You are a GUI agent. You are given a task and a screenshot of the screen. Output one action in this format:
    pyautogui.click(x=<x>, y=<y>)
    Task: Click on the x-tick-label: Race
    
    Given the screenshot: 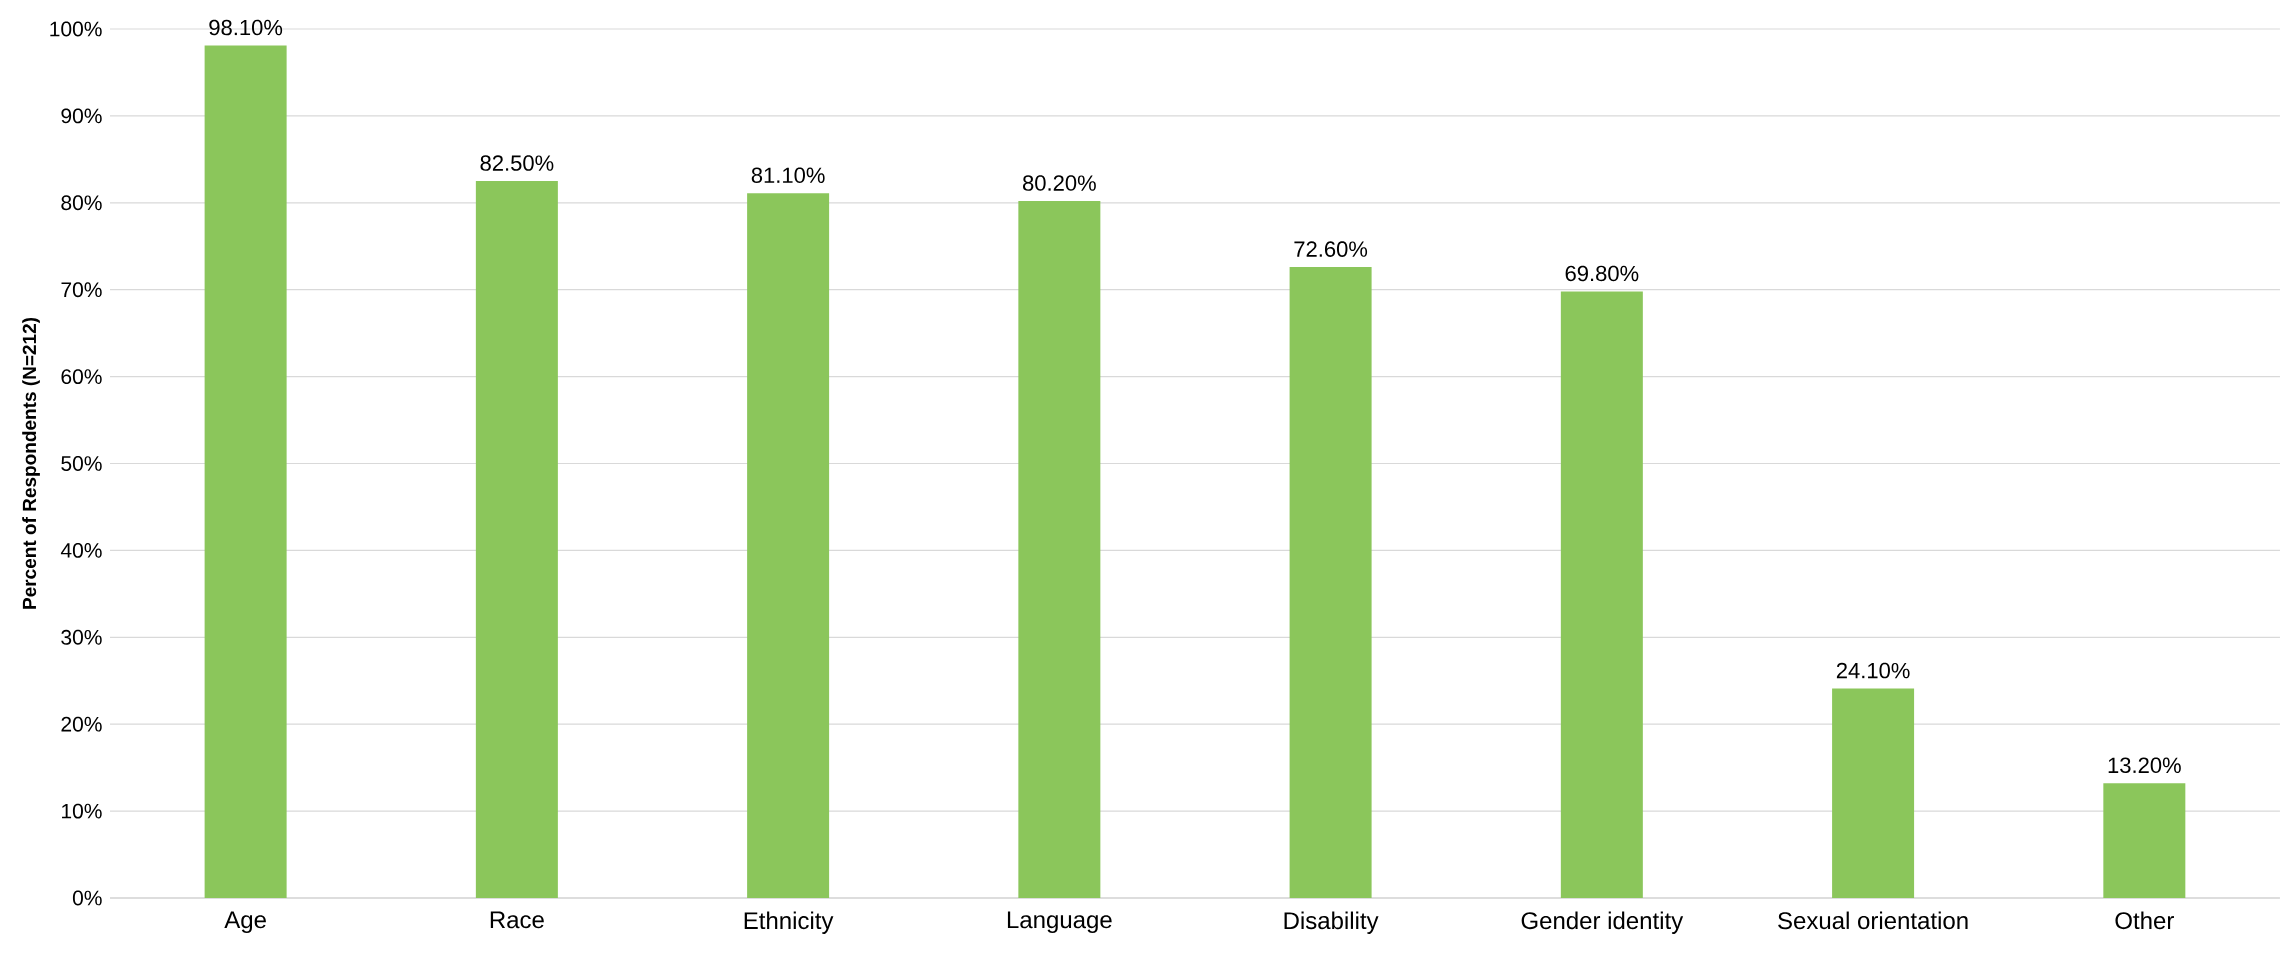 What is the action you would take?
    pyautogui.click(x=517, y=920)
    